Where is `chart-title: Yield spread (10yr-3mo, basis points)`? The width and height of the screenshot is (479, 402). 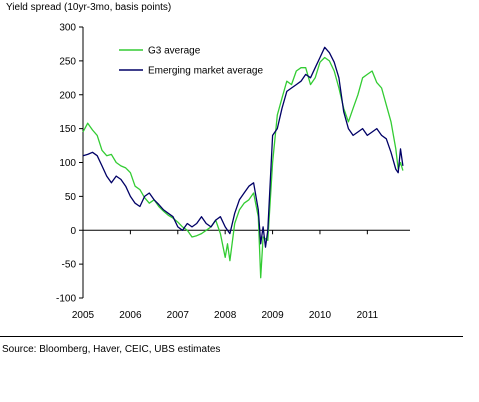
chart-title: Yield spread (10yr-3mo, basis points) is located at coordinates (89, 7).